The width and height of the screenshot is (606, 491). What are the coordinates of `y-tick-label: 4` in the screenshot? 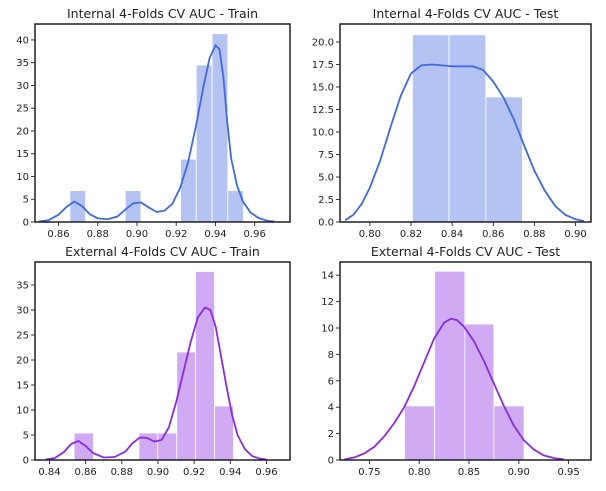 It's located at (331, 408).